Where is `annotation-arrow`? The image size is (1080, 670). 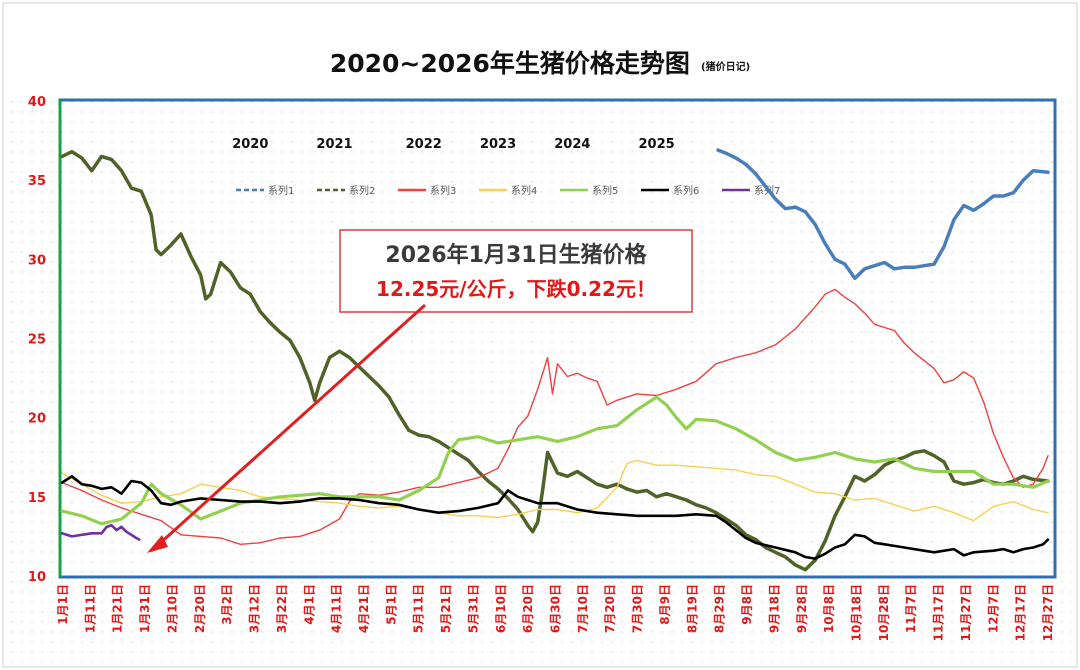 annotation-arrow is located at coordinates (291, 425).